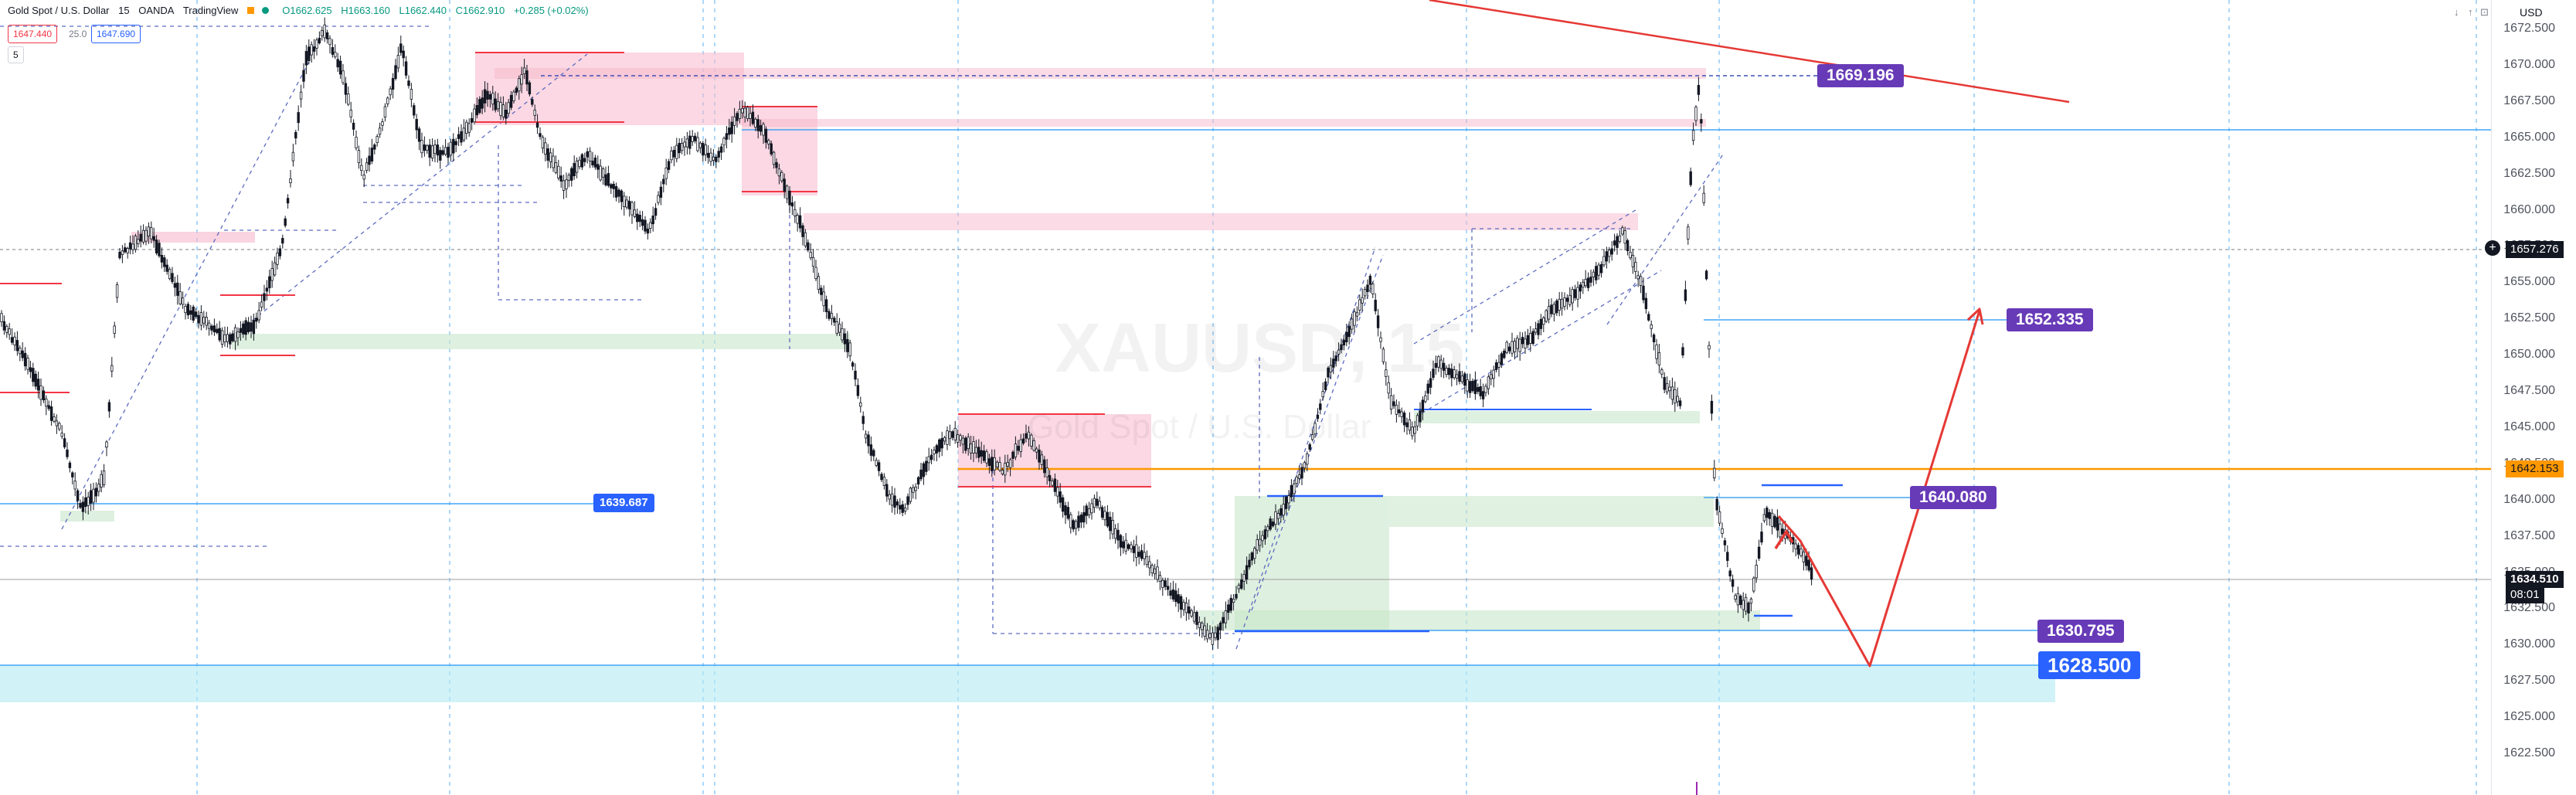 This screenshot has height=795, width=2576. I want to click on target-down-price-label: 1628.500, so click(2089, 665).